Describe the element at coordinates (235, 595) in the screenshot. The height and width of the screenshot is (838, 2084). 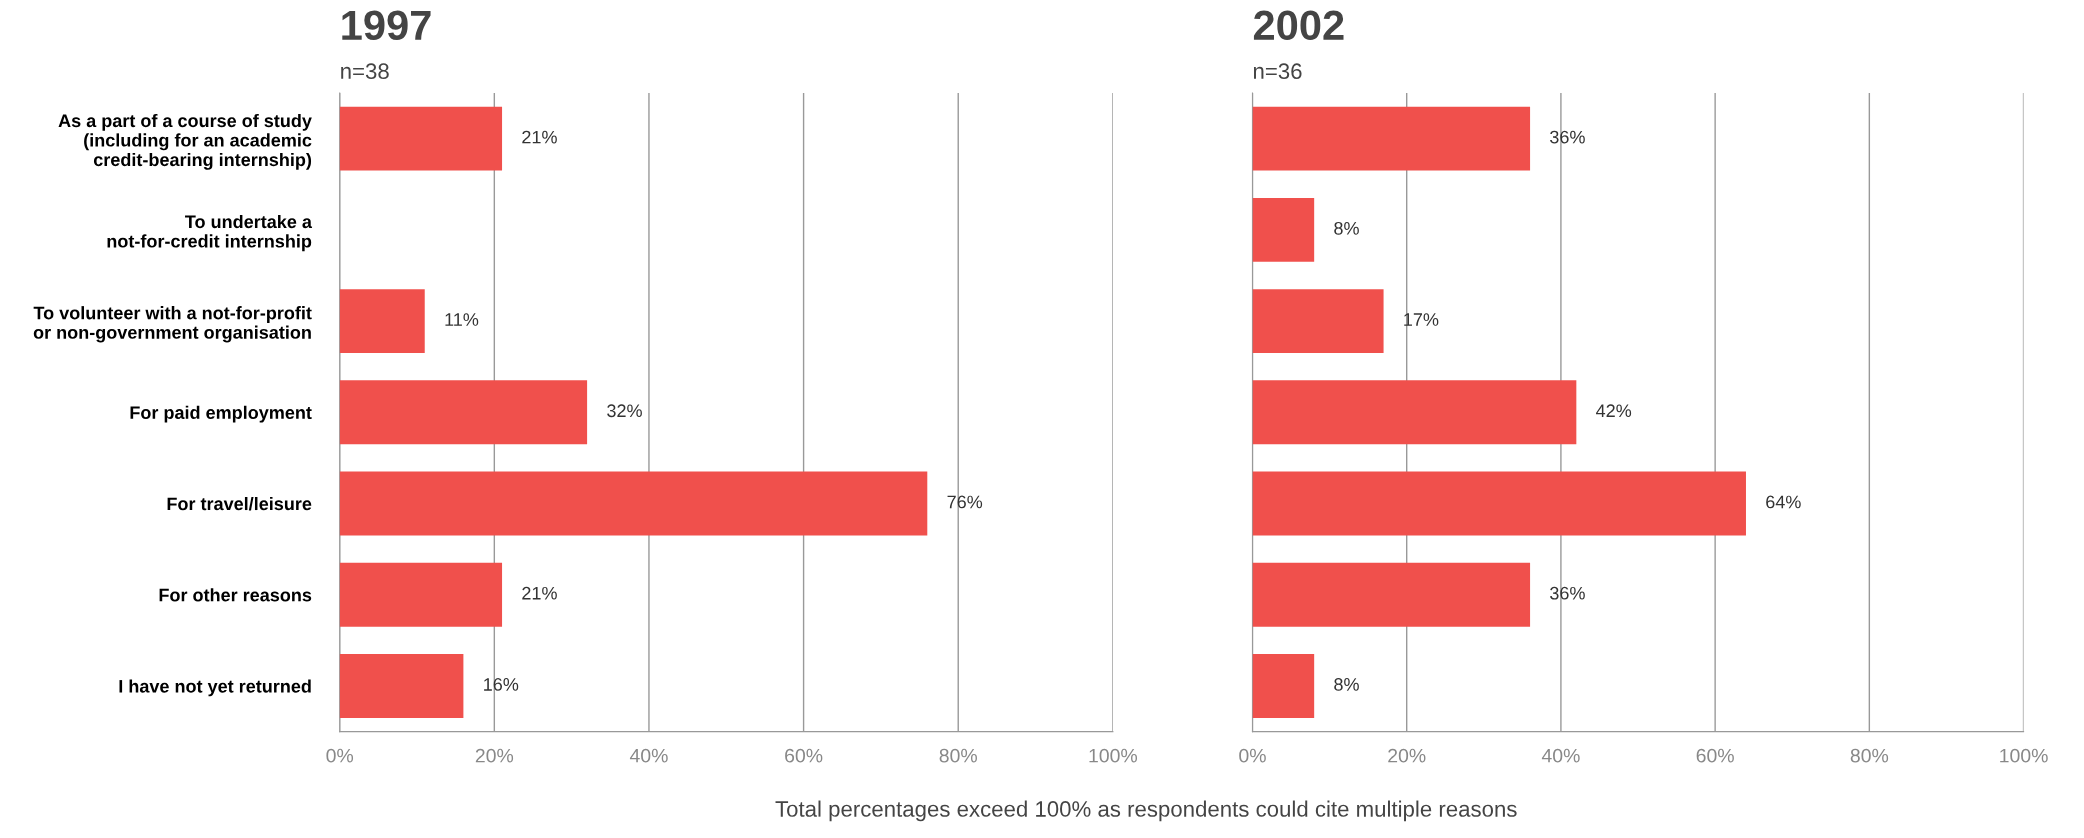
I see `y-tick-label: For other reasons` at that location.